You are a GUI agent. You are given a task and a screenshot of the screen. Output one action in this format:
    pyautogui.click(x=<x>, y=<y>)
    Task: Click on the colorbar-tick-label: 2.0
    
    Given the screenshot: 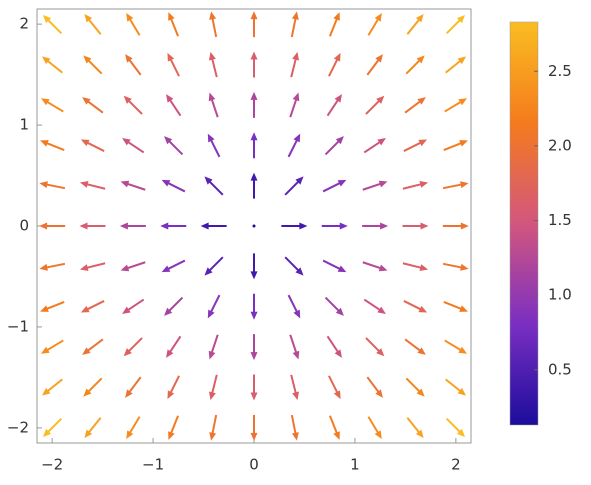 What is the action you would take?
    pyautogui.click(x=560, y=145)
    